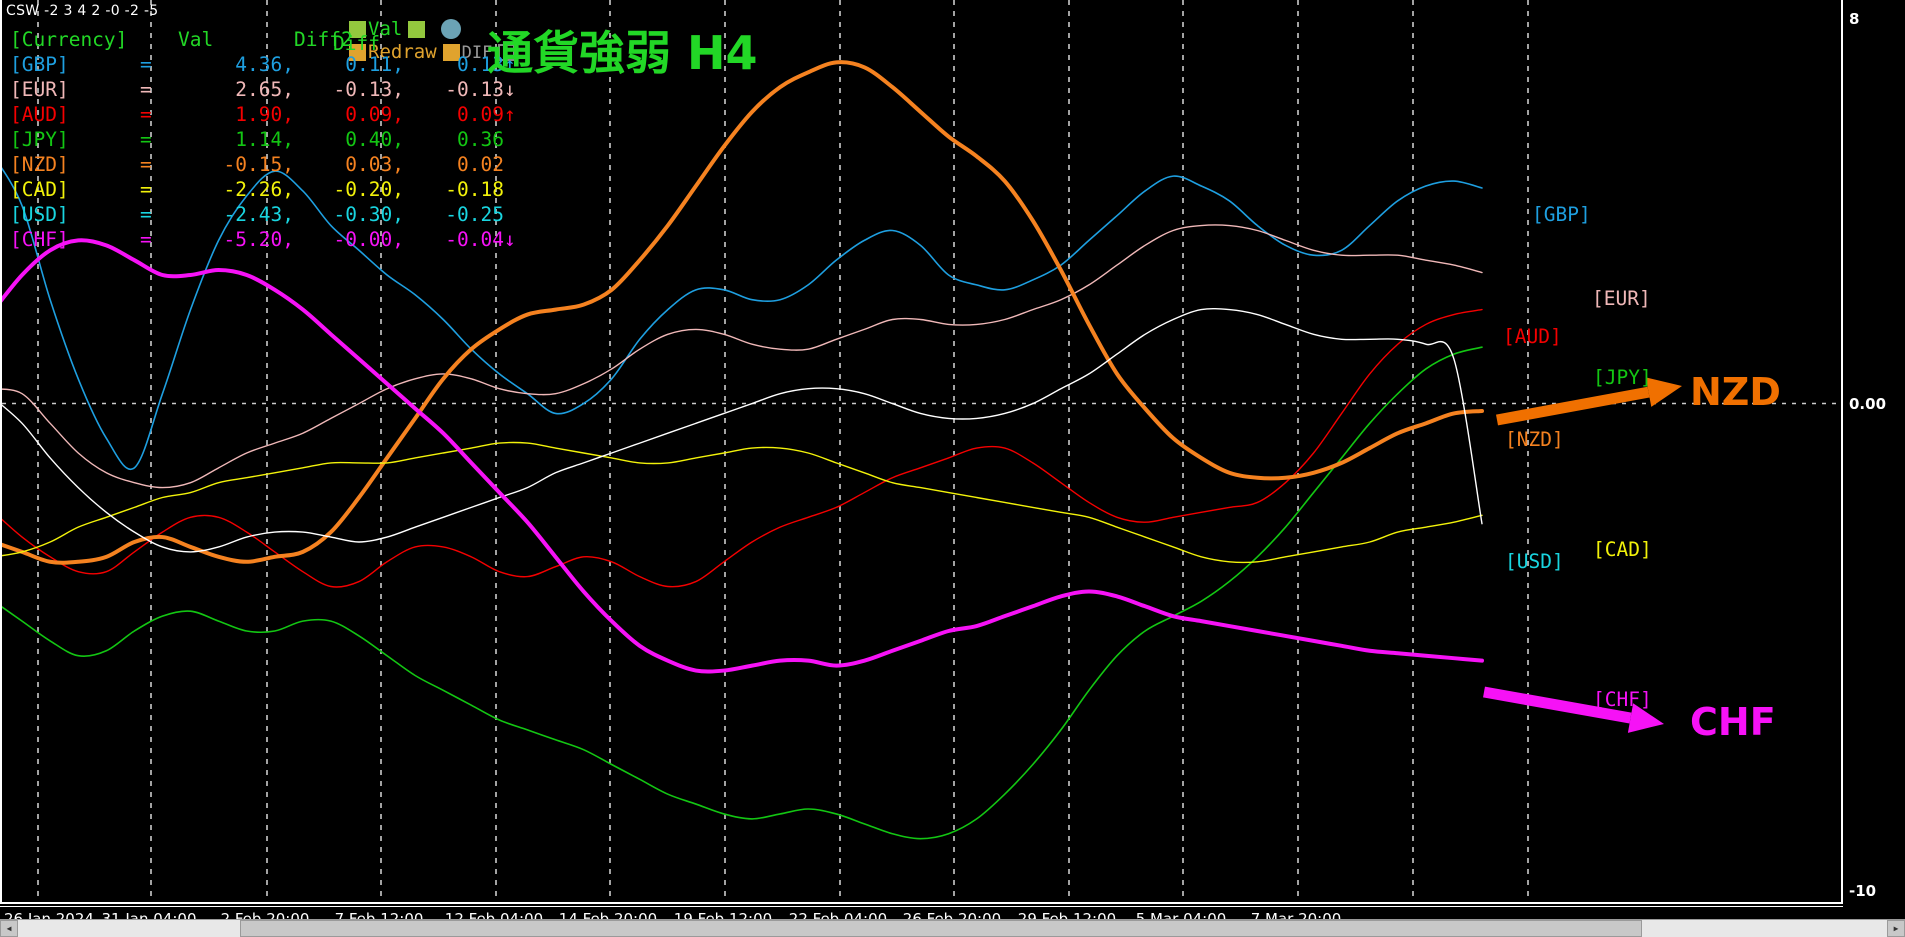 The height and width of the screenshot is (937, 1905). I want to click on table-cell-currency: [GBP], so click(39, 64).